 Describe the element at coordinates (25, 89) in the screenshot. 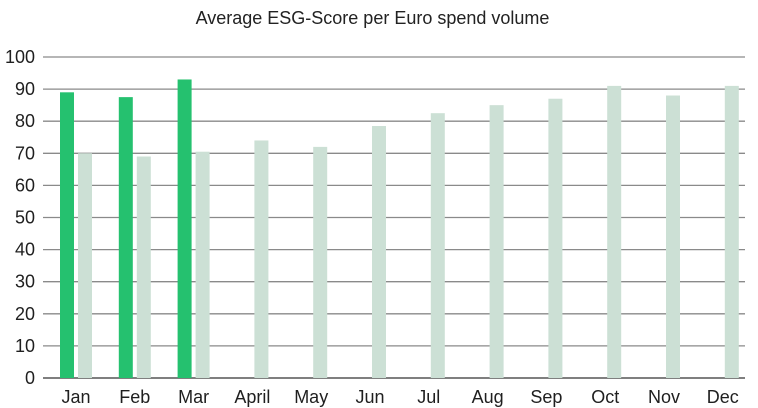

I see `y-tick-label: 90` at that location.